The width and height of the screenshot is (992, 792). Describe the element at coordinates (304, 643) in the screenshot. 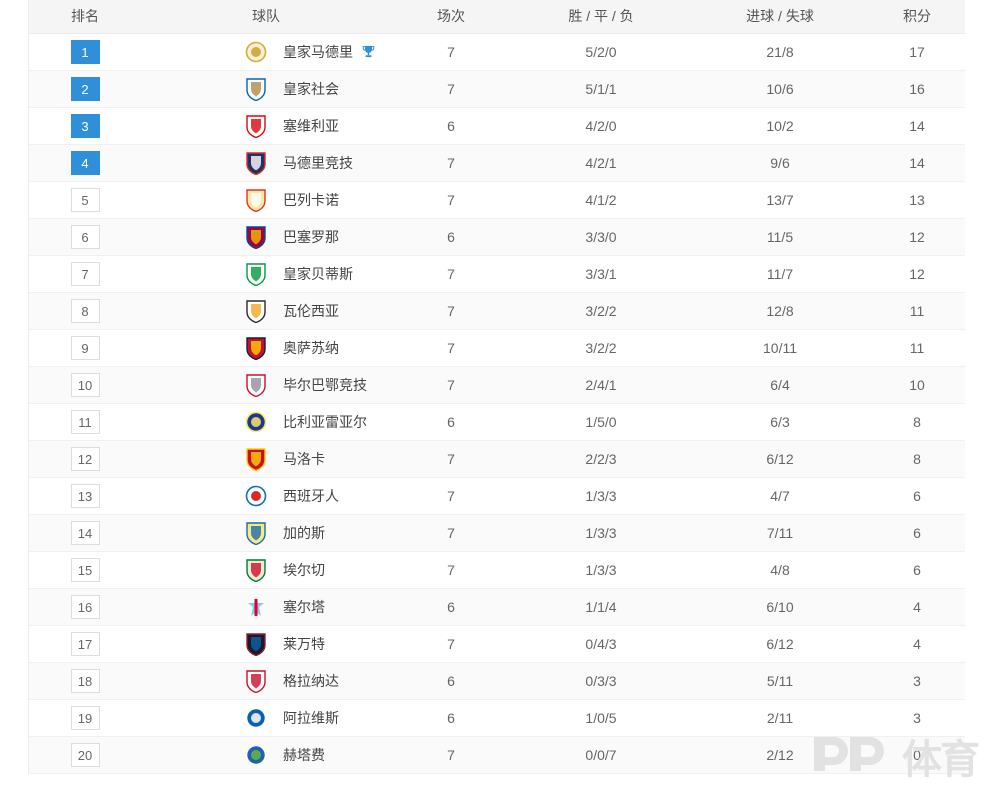

I see `team-name: 莱万特` at that location.